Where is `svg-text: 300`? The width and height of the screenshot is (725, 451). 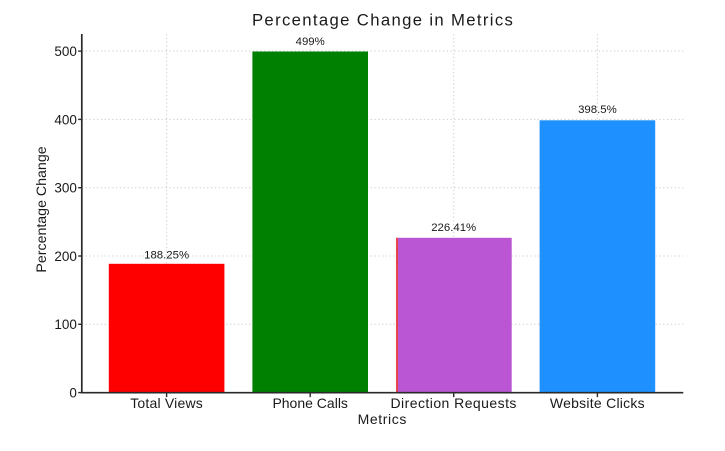
svg-text: 300 is located at coordinates (65, 188).